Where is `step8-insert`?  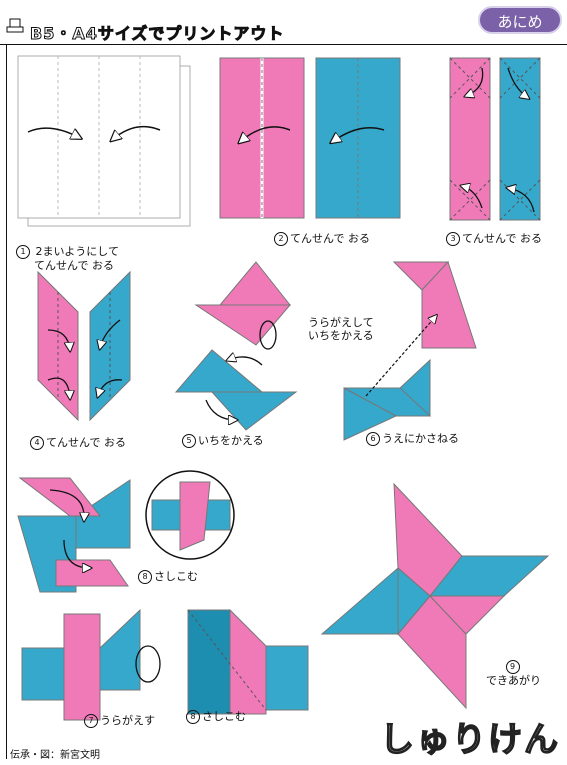 step8-insert is located at coordinates (248, 661).